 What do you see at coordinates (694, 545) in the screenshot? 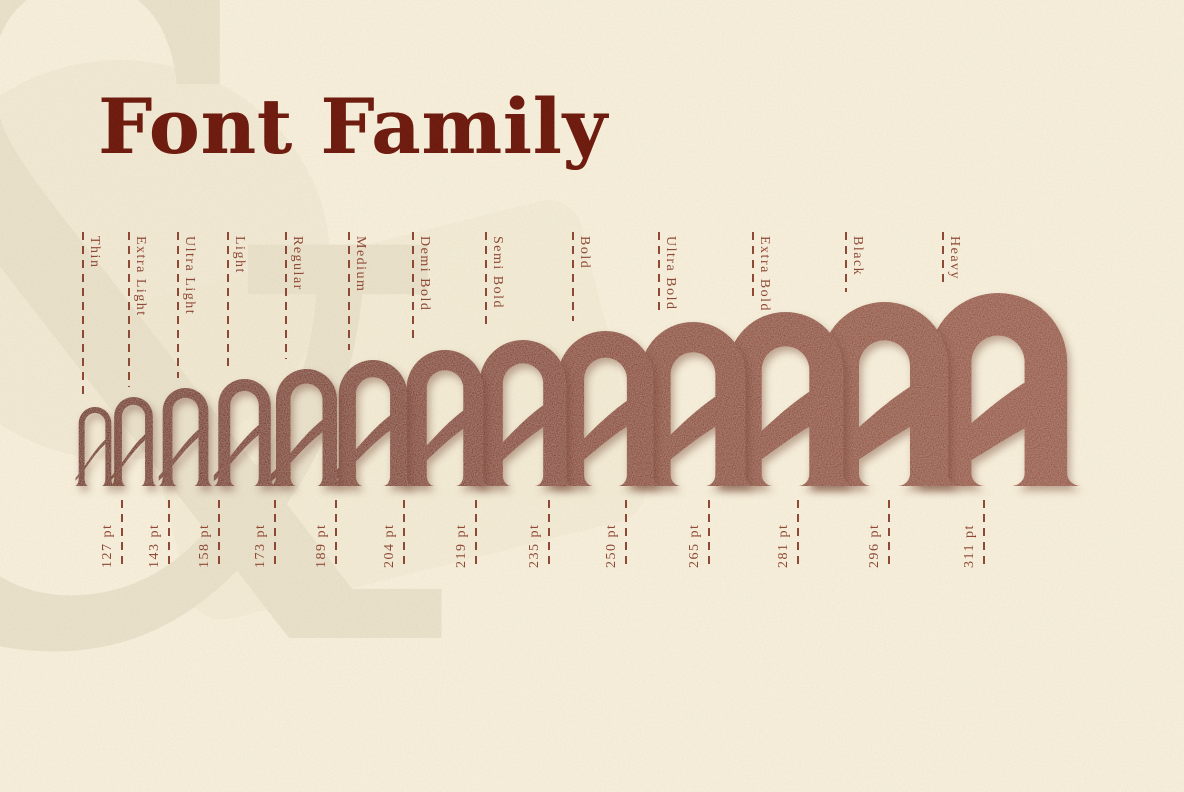
I see `size-label-ultra-bold: 265 pt` at bounding box center [694, 545].